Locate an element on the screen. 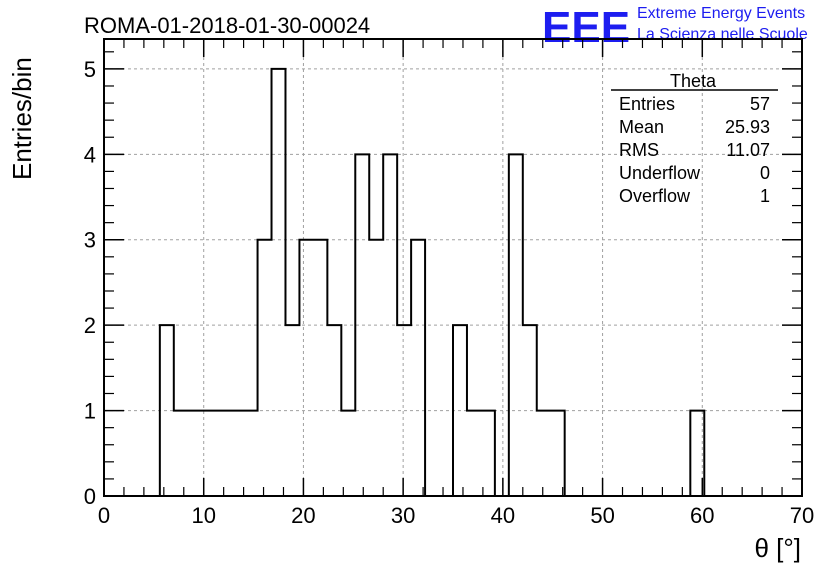  stats-rms-label: RMS is located at coordinates (639, 150).